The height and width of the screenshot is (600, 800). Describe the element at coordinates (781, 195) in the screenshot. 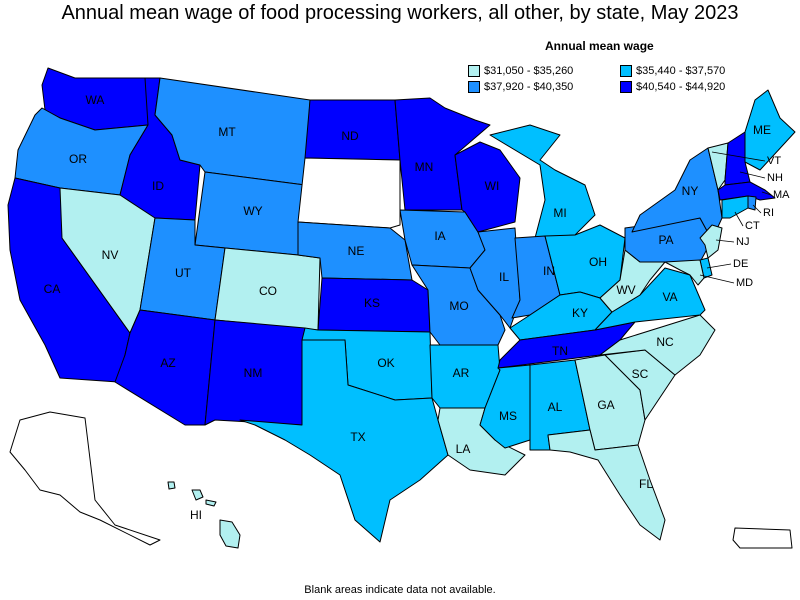

I see `label-ma: MA` at that location.